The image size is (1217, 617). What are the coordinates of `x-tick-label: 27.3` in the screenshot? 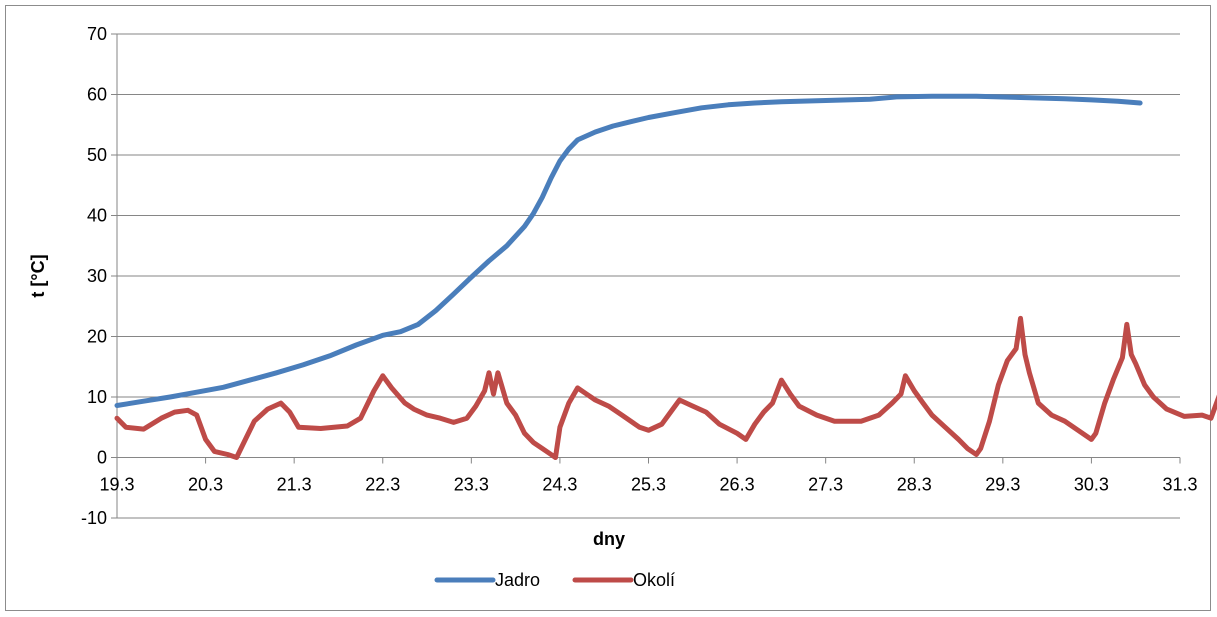 It's located at (825, 485).